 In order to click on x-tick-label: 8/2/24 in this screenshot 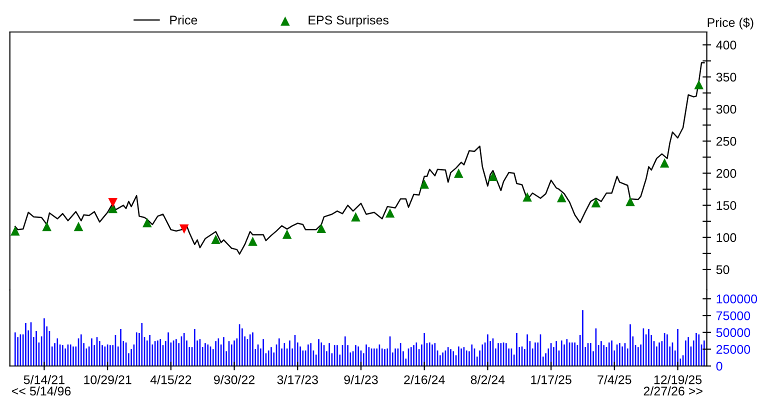, I will do `click(487, 379)`.